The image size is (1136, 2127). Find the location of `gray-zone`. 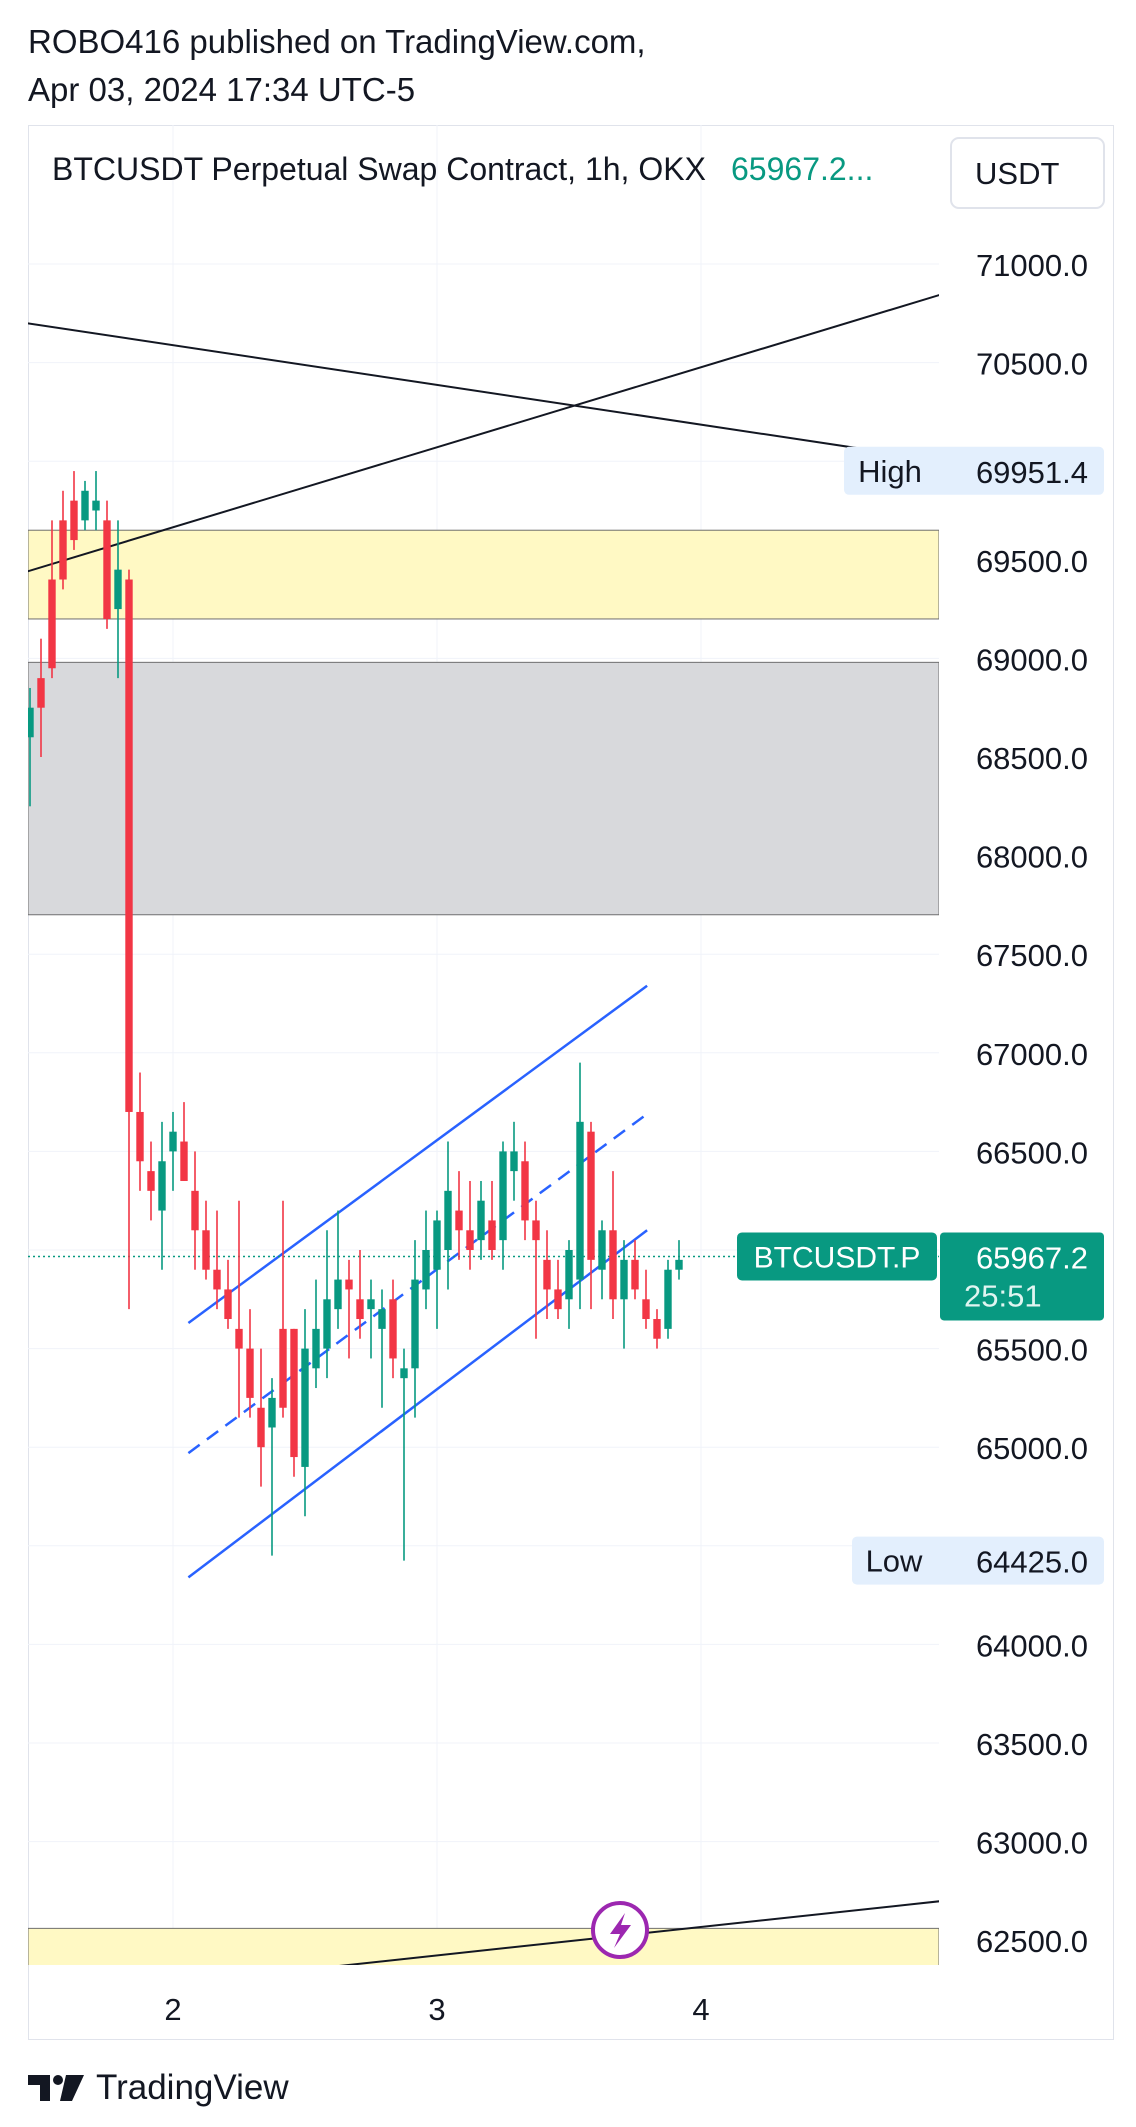

gray-zone is located at coordinates (483, 788).